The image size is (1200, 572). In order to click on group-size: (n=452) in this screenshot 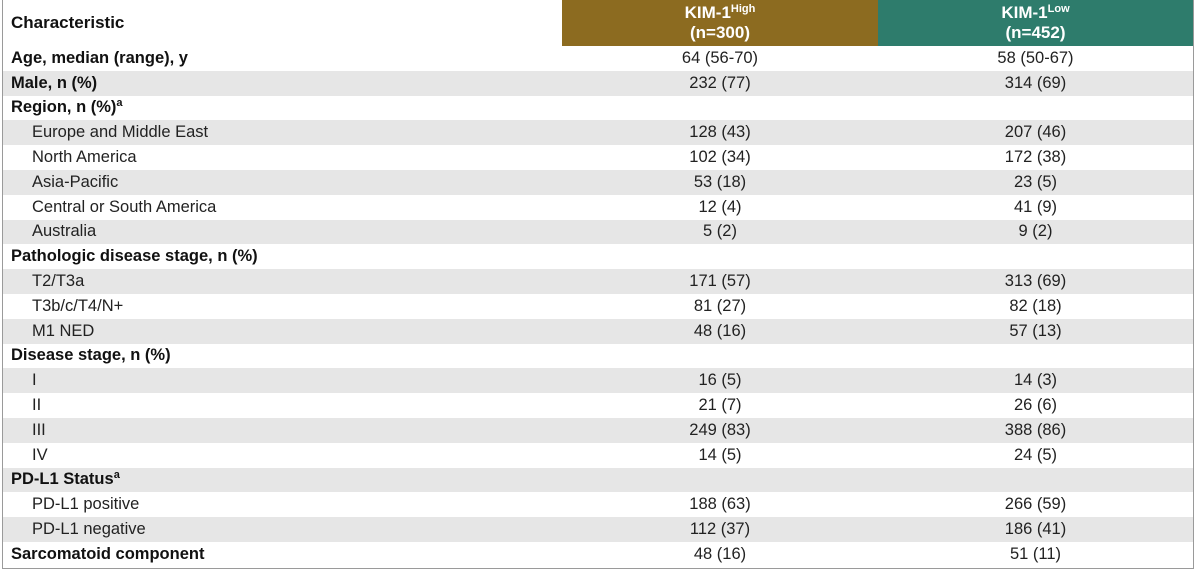, I will do `click(1035, 32)`.